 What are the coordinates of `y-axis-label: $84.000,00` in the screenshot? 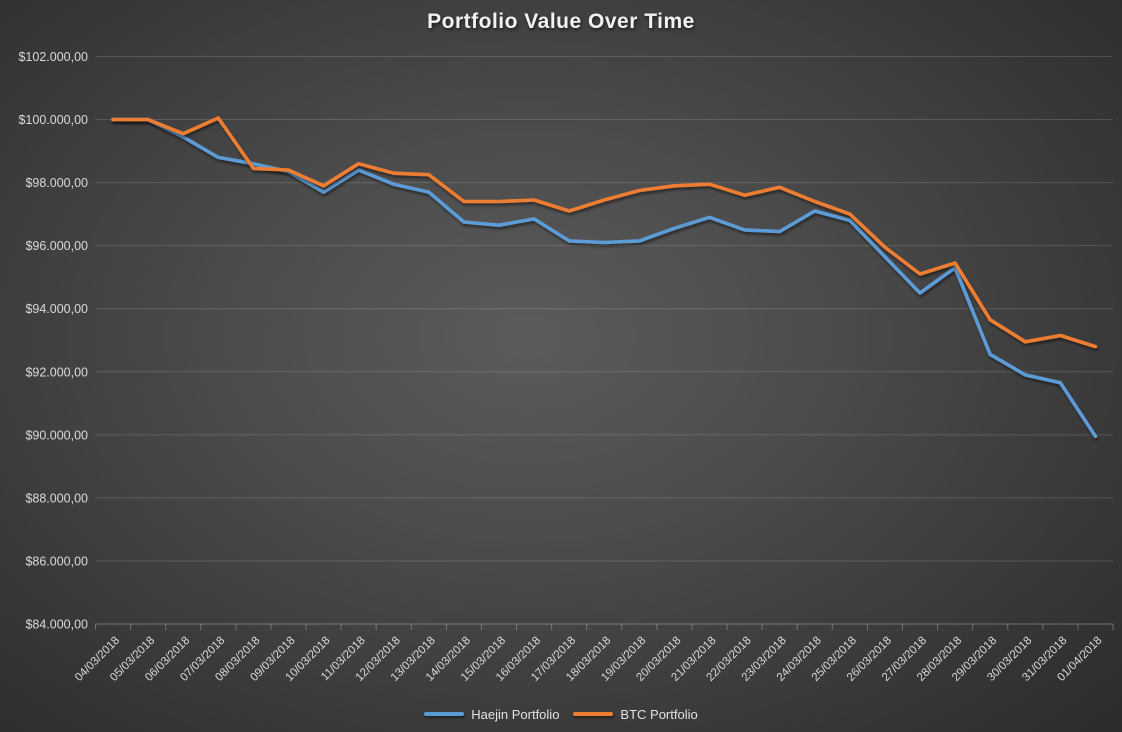 It's located at (56, 625).